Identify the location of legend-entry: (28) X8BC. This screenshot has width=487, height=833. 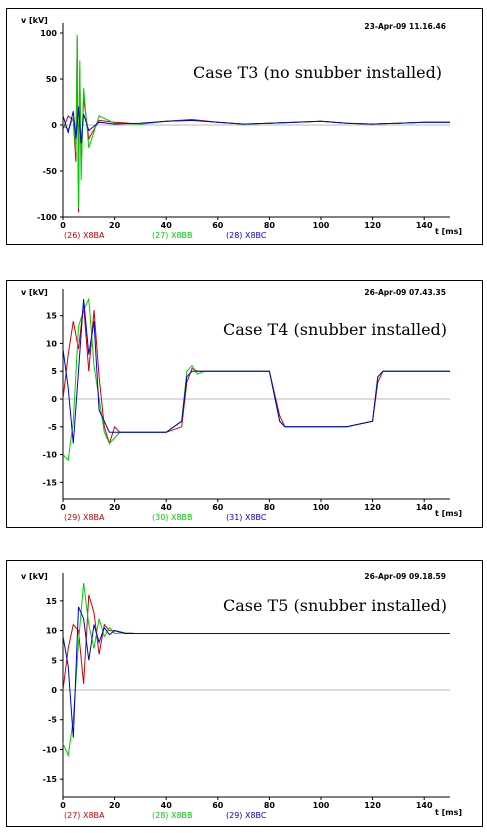
(246, 235).